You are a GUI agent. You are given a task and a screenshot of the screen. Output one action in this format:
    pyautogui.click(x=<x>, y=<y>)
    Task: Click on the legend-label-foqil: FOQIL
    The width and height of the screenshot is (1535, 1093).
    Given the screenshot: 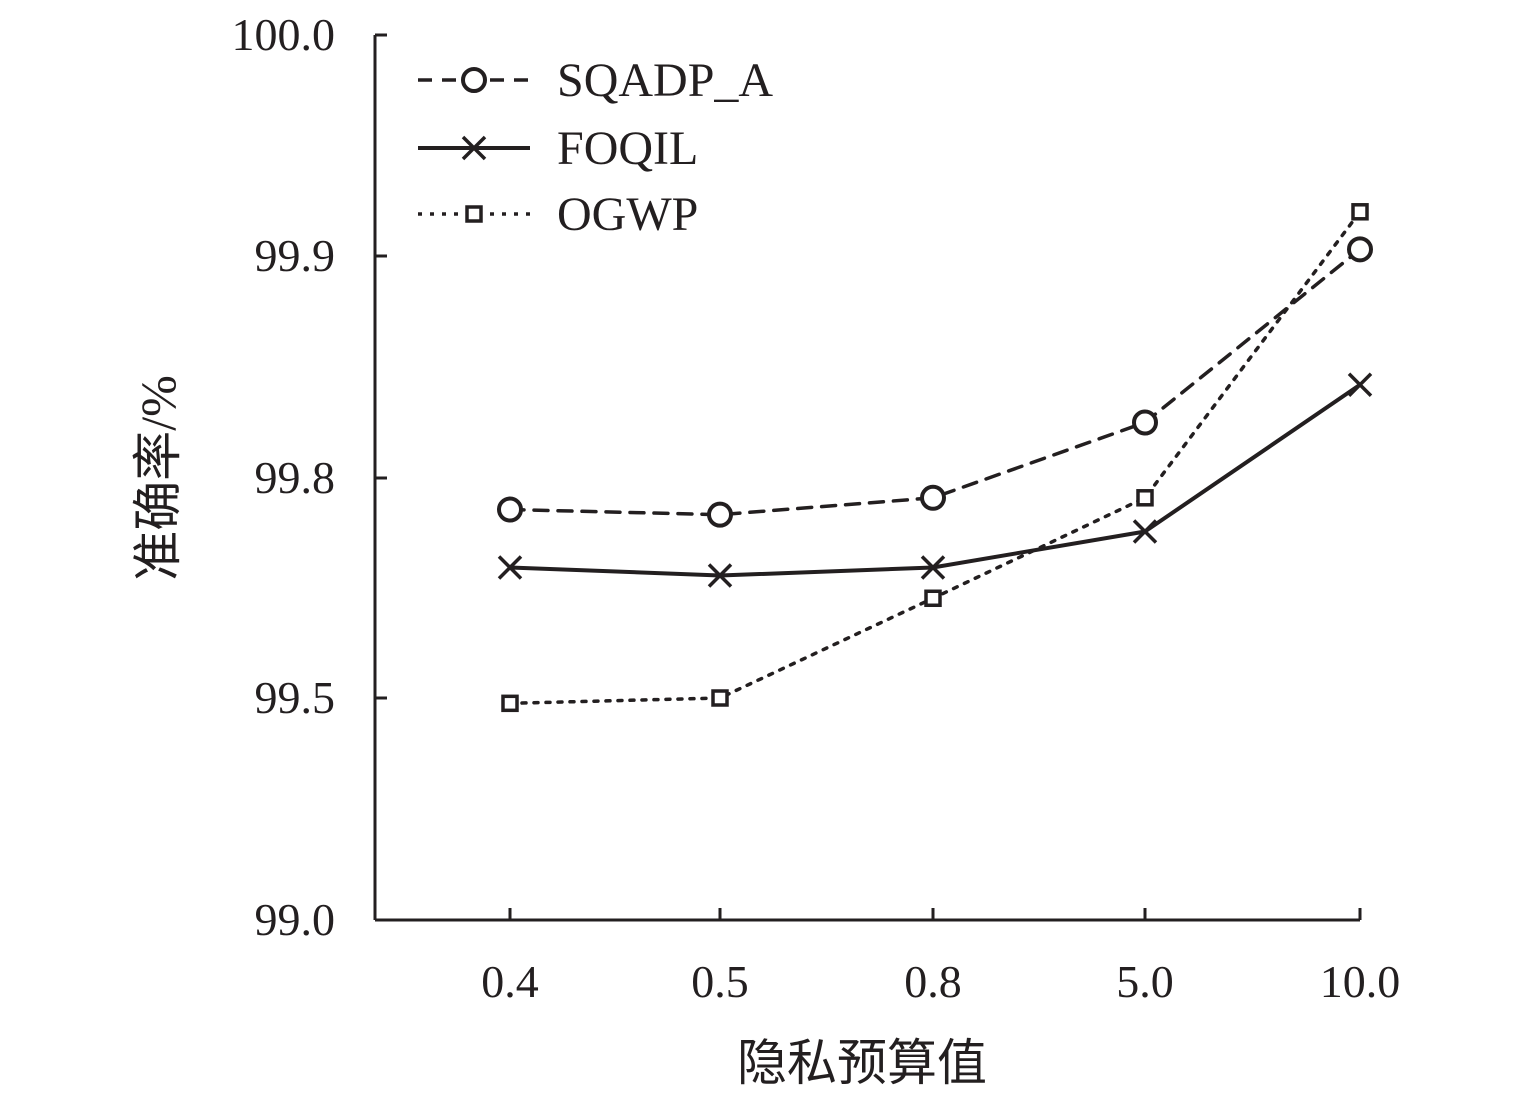 What is the action you would take?
    pyautogui.click(x=627, y=148)
    